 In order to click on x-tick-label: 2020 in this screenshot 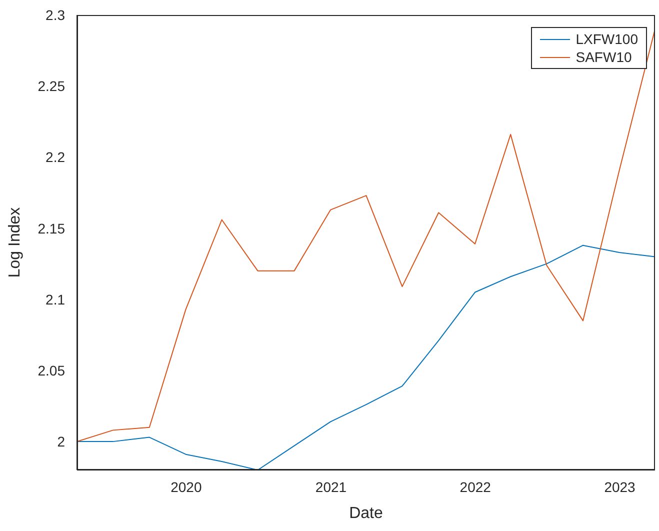, I will do `click(186, 486)`.